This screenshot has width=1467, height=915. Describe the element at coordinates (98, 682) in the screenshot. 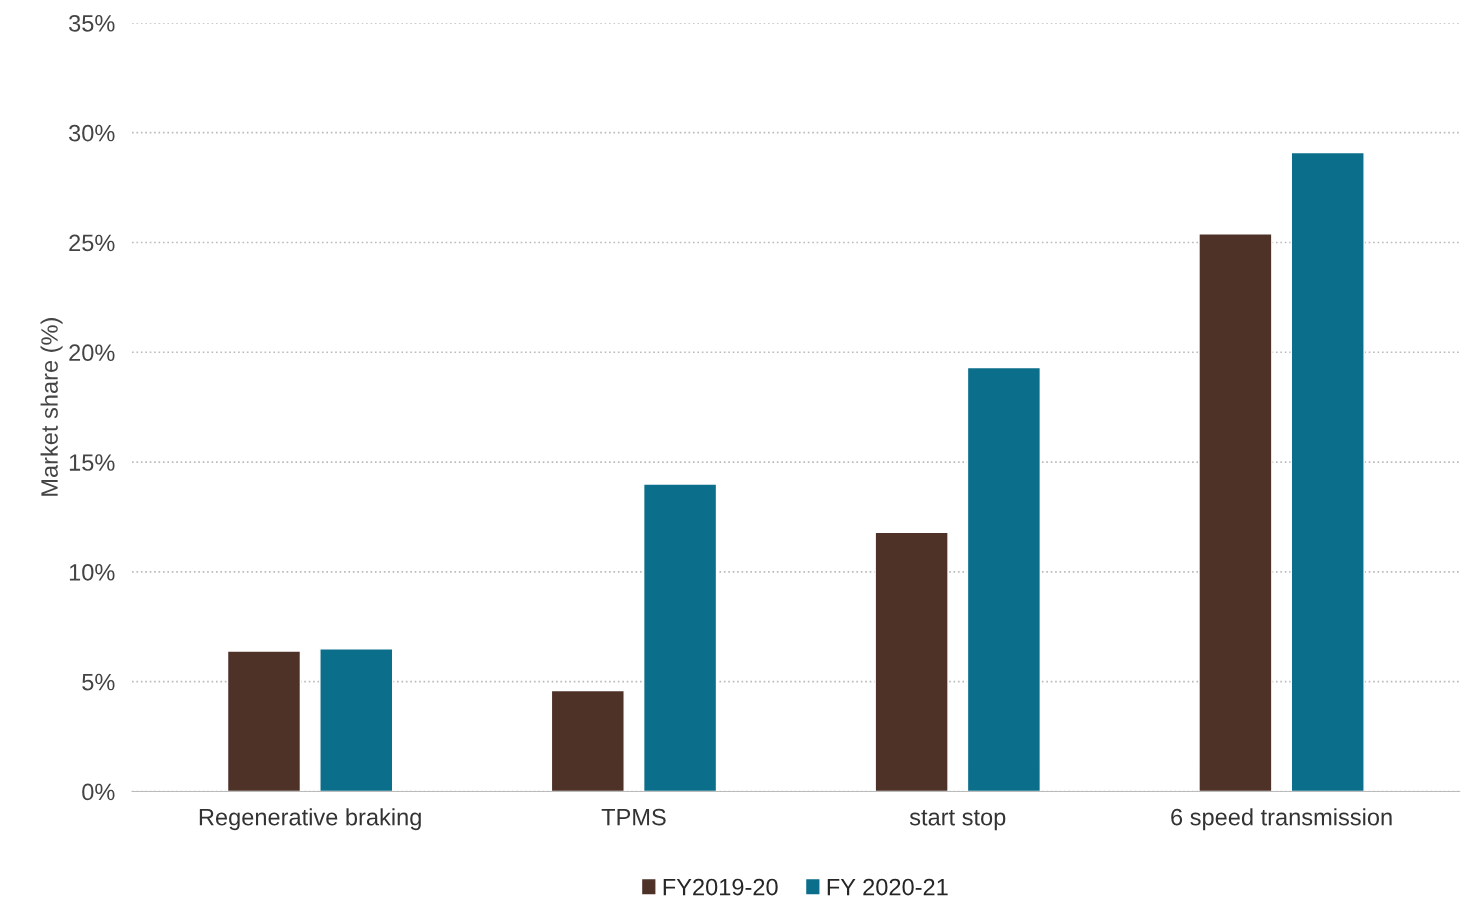

I see `y-tick-label: 5%` at that location.